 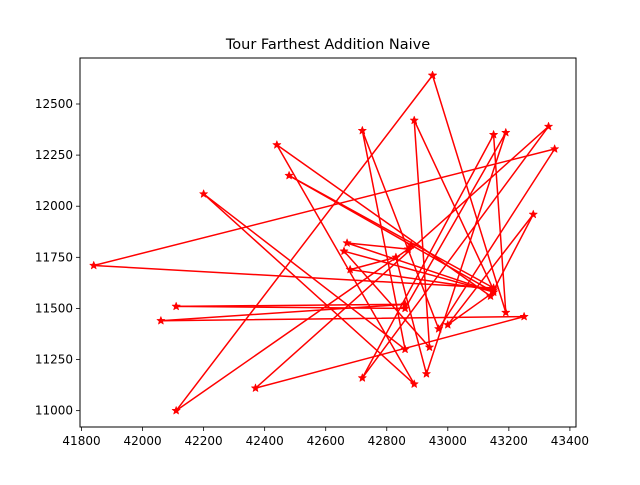 What do you see at coordinates (326, 441) in the screenshot?
I see `x-tick-label: 42600` at bounding box center [326, 441].